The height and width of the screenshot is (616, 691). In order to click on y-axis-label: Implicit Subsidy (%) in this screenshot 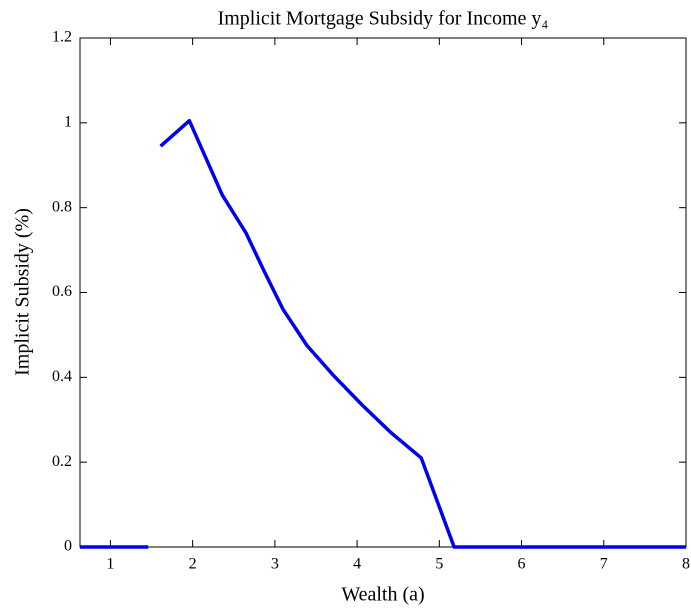, I will do `click(23, 292)`.